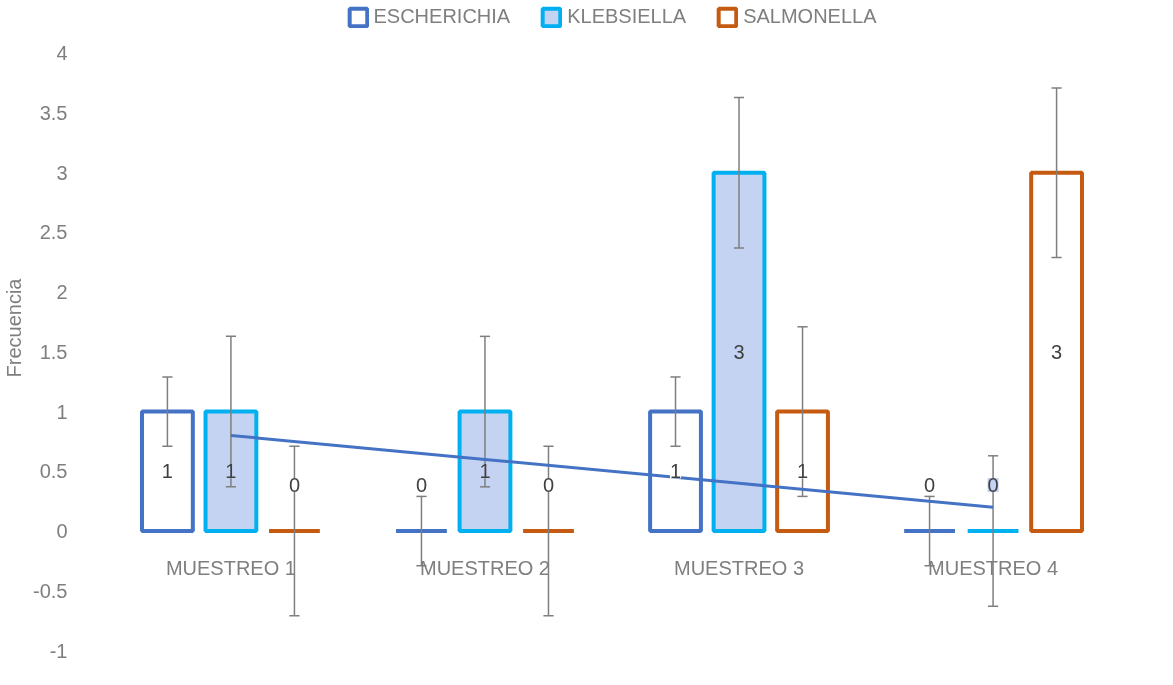 The image size is (1173, 685). What do you see at coordinates (53, 351) in the screenshot?
I see `y-tick-label: 1.5` at bounding box center [53, 351].